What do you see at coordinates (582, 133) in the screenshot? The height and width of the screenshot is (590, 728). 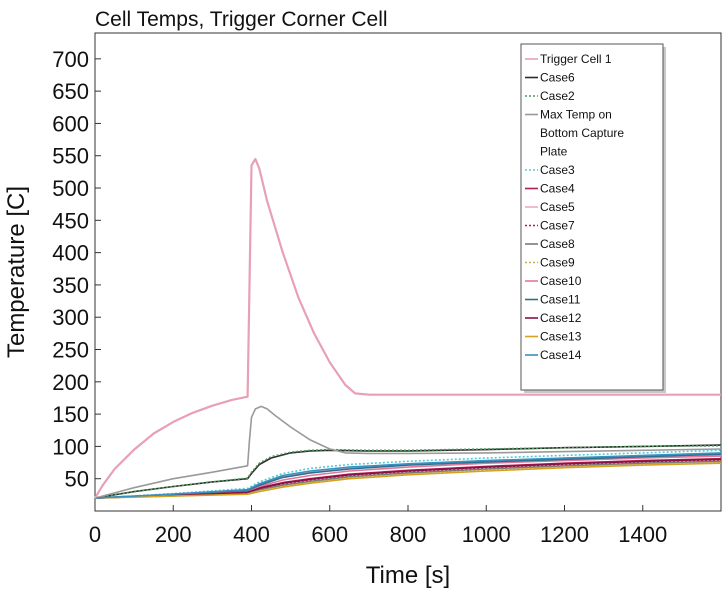 I see `legend-label: Bottom Capture` at bounding box center [582, 133].